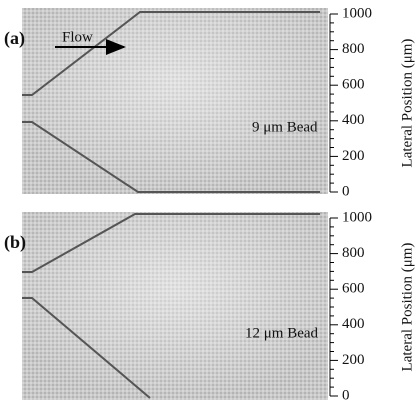  I want to click on panel-label: (b), so click(15, 242).